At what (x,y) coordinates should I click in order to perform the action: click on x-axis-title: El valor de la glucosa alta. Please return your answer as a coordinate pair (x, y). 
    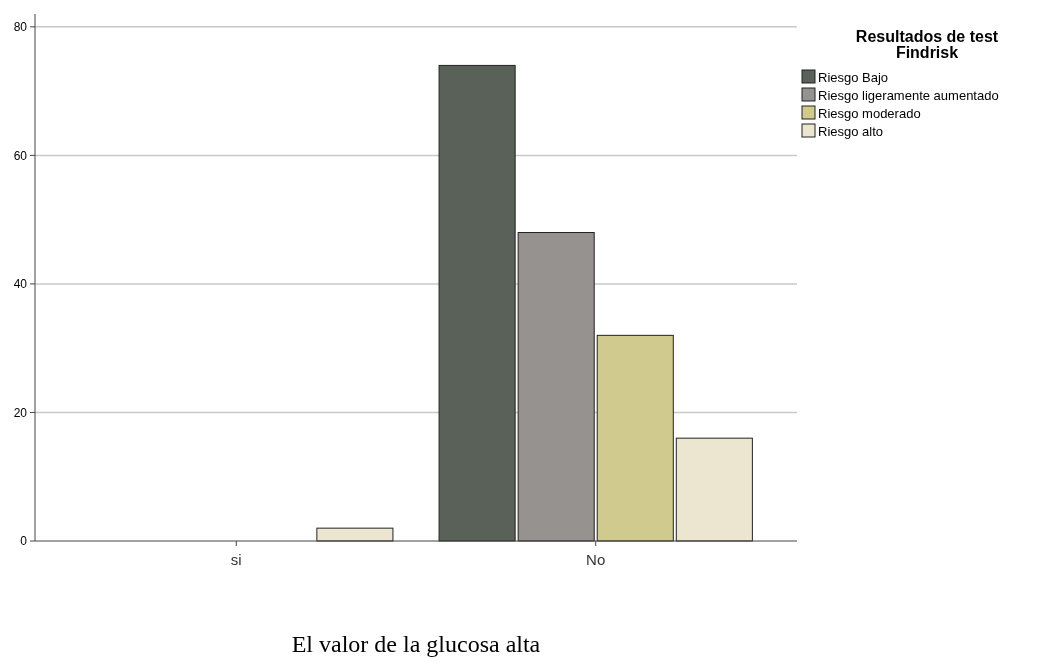
    Looking at the image, I should click on (416, 644).